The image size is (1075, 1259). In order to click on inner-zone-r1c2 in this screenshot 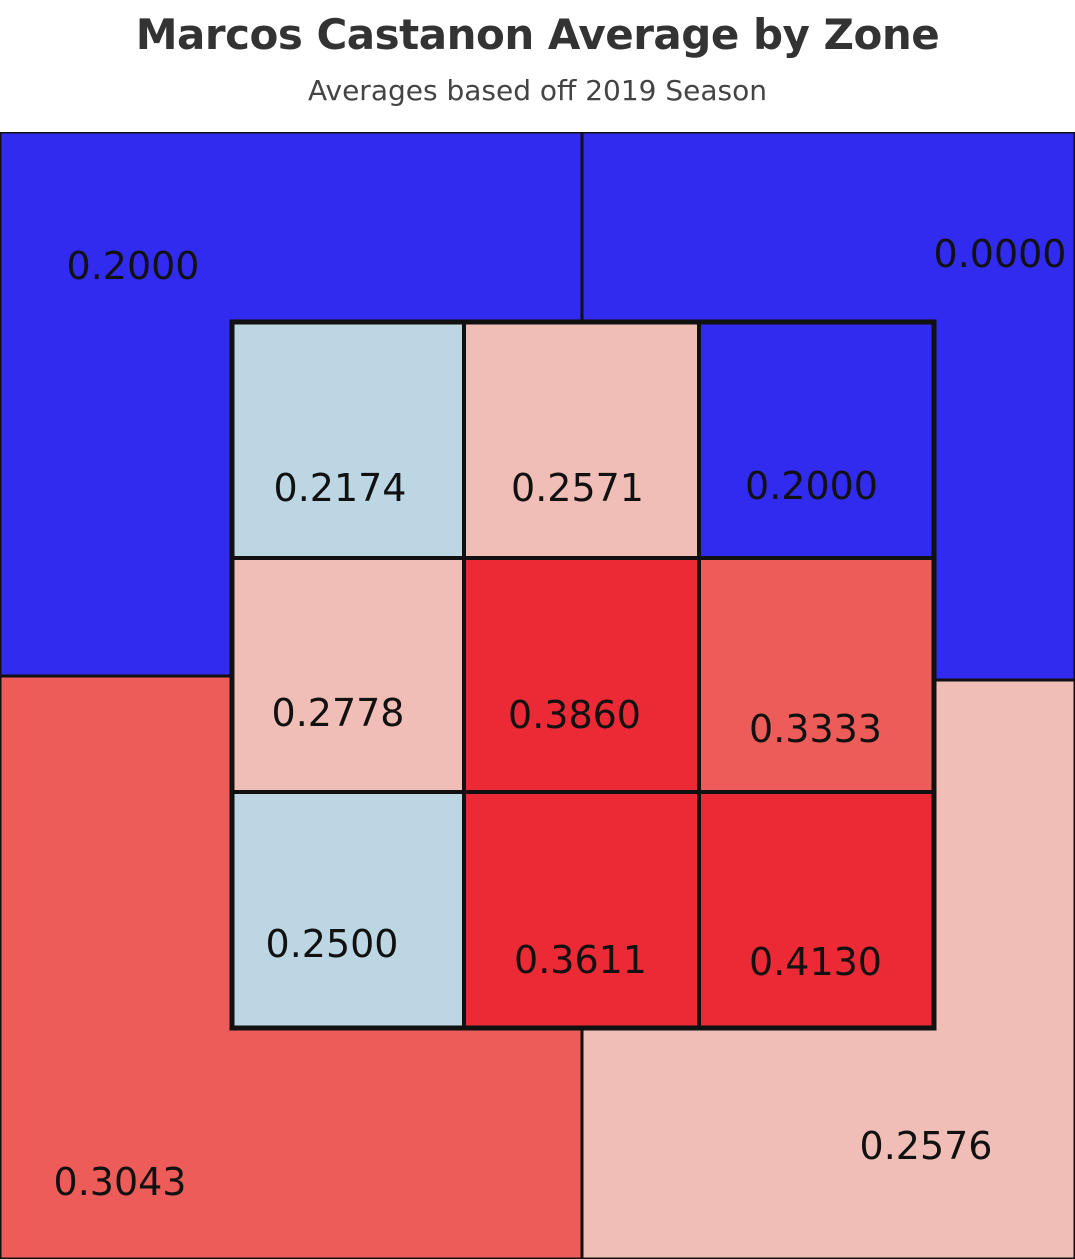, I will do `click(581, 440)`.